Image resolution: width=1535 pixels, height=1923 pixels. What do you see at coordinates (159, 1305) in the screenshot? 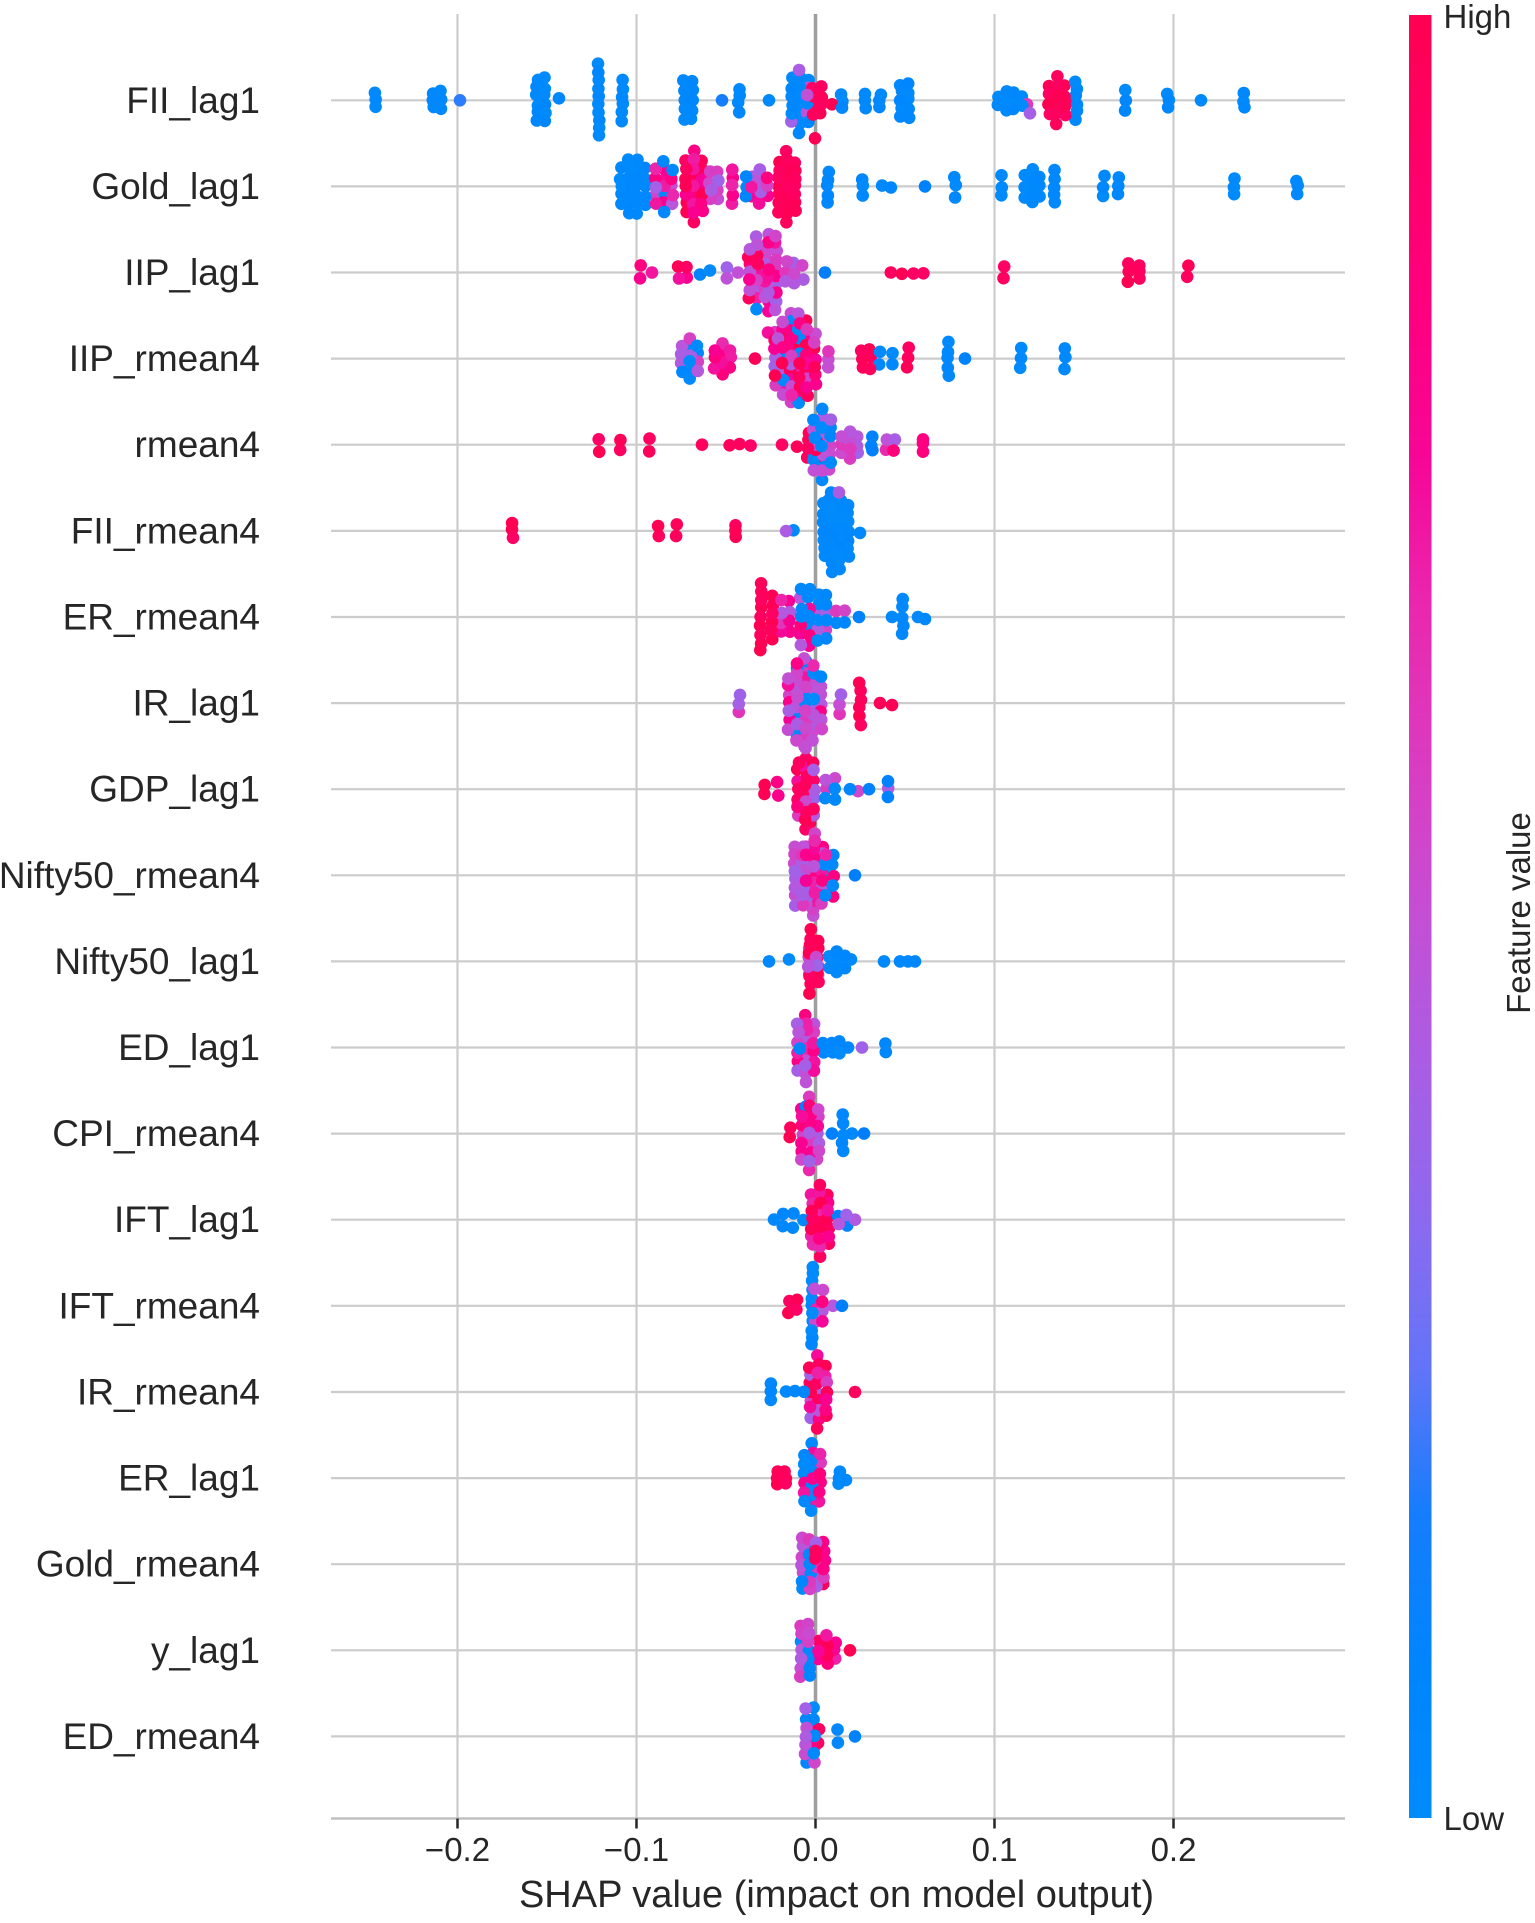
I see `svg-text: IFT_rmean4` at bounding box center [159, 1305].